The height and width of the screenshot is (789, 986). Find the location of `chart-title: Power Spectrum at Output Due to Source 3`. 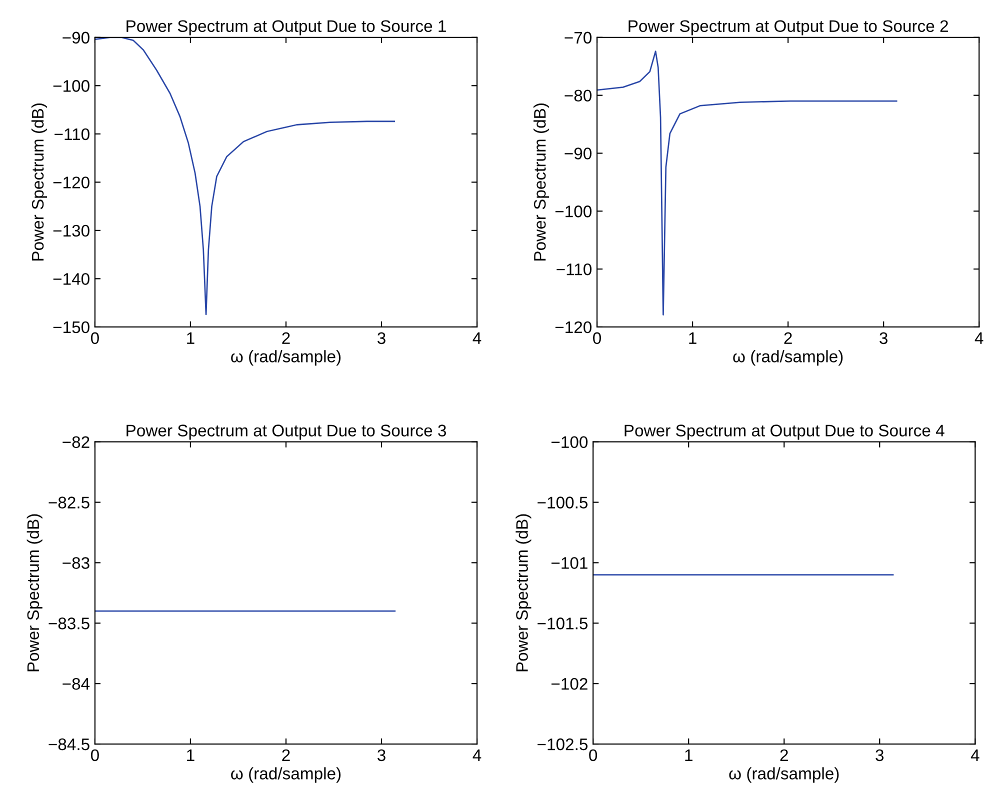

chart-title: Power Spectrum at Output Due to Source 3 is located at coordinates (286, 432).